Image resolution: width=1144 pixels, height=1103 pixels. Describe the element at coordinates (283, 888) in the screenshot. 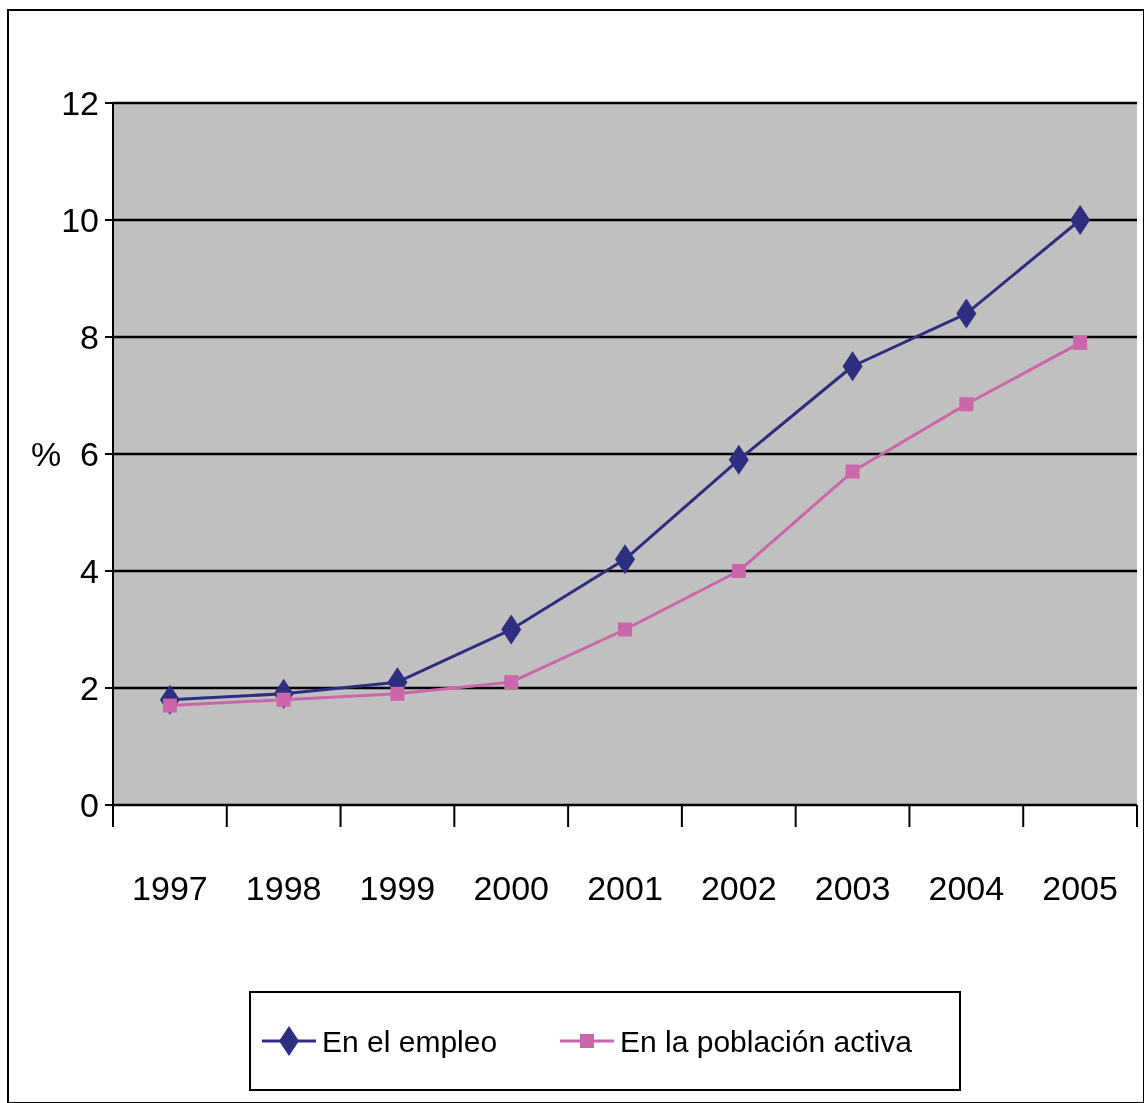

I see `x-tick-label: 1998` at that location.